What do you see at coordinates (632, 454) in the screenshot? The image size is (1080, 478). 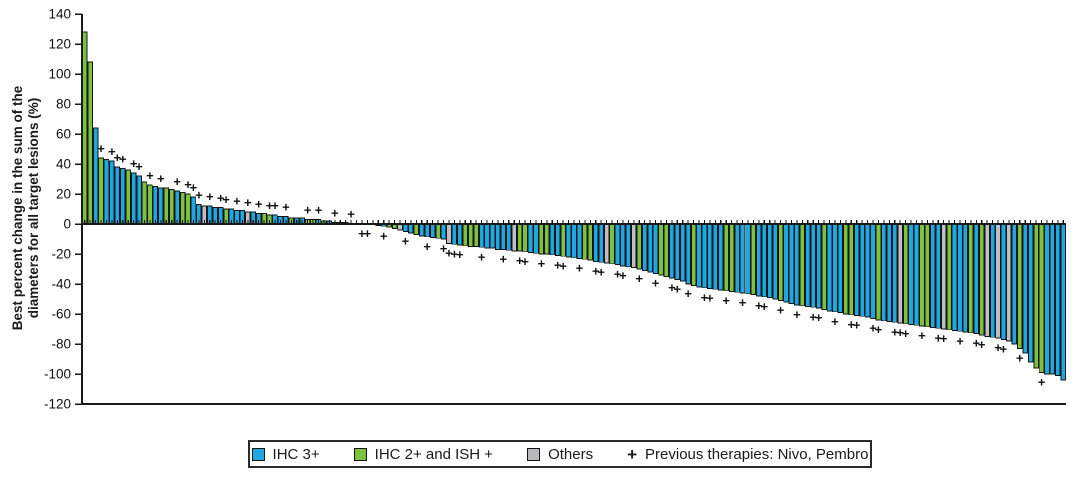 I see `plus-marker-icon: +` at bounding box center [632, 454].